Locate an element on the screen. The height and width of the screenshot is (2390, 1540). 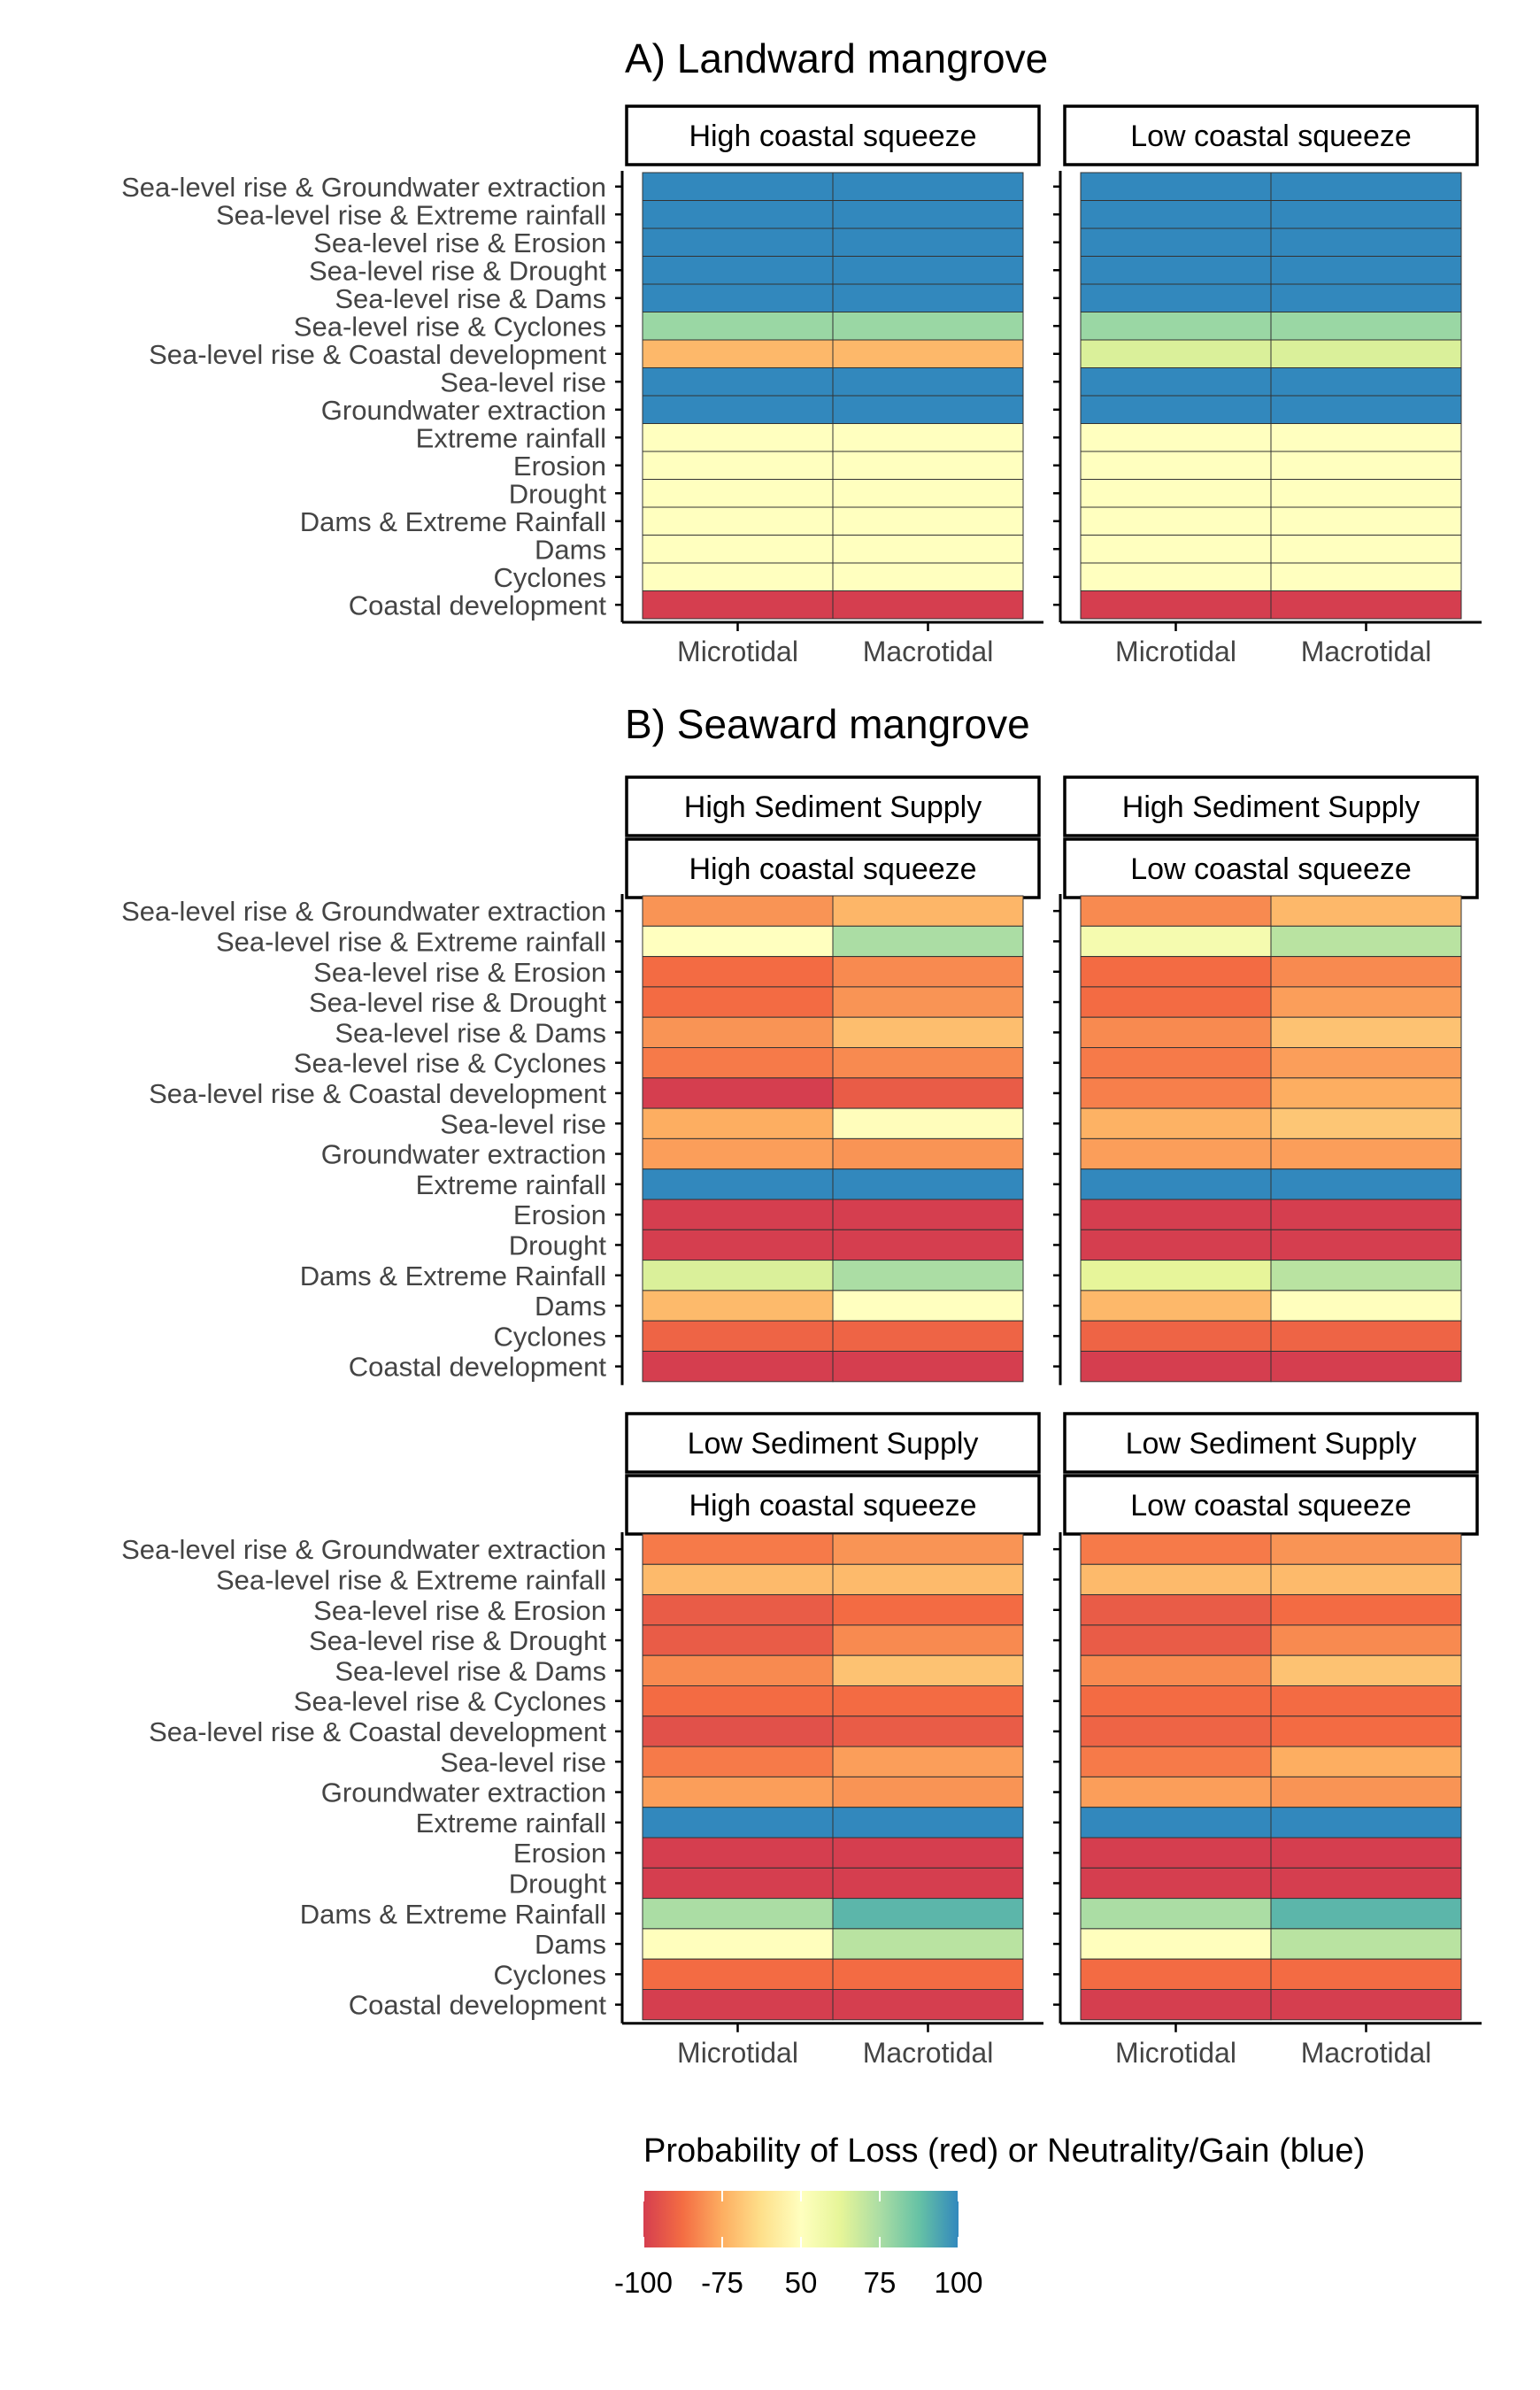
y-tick-label: Dams is located at coordinates (570, 1306).